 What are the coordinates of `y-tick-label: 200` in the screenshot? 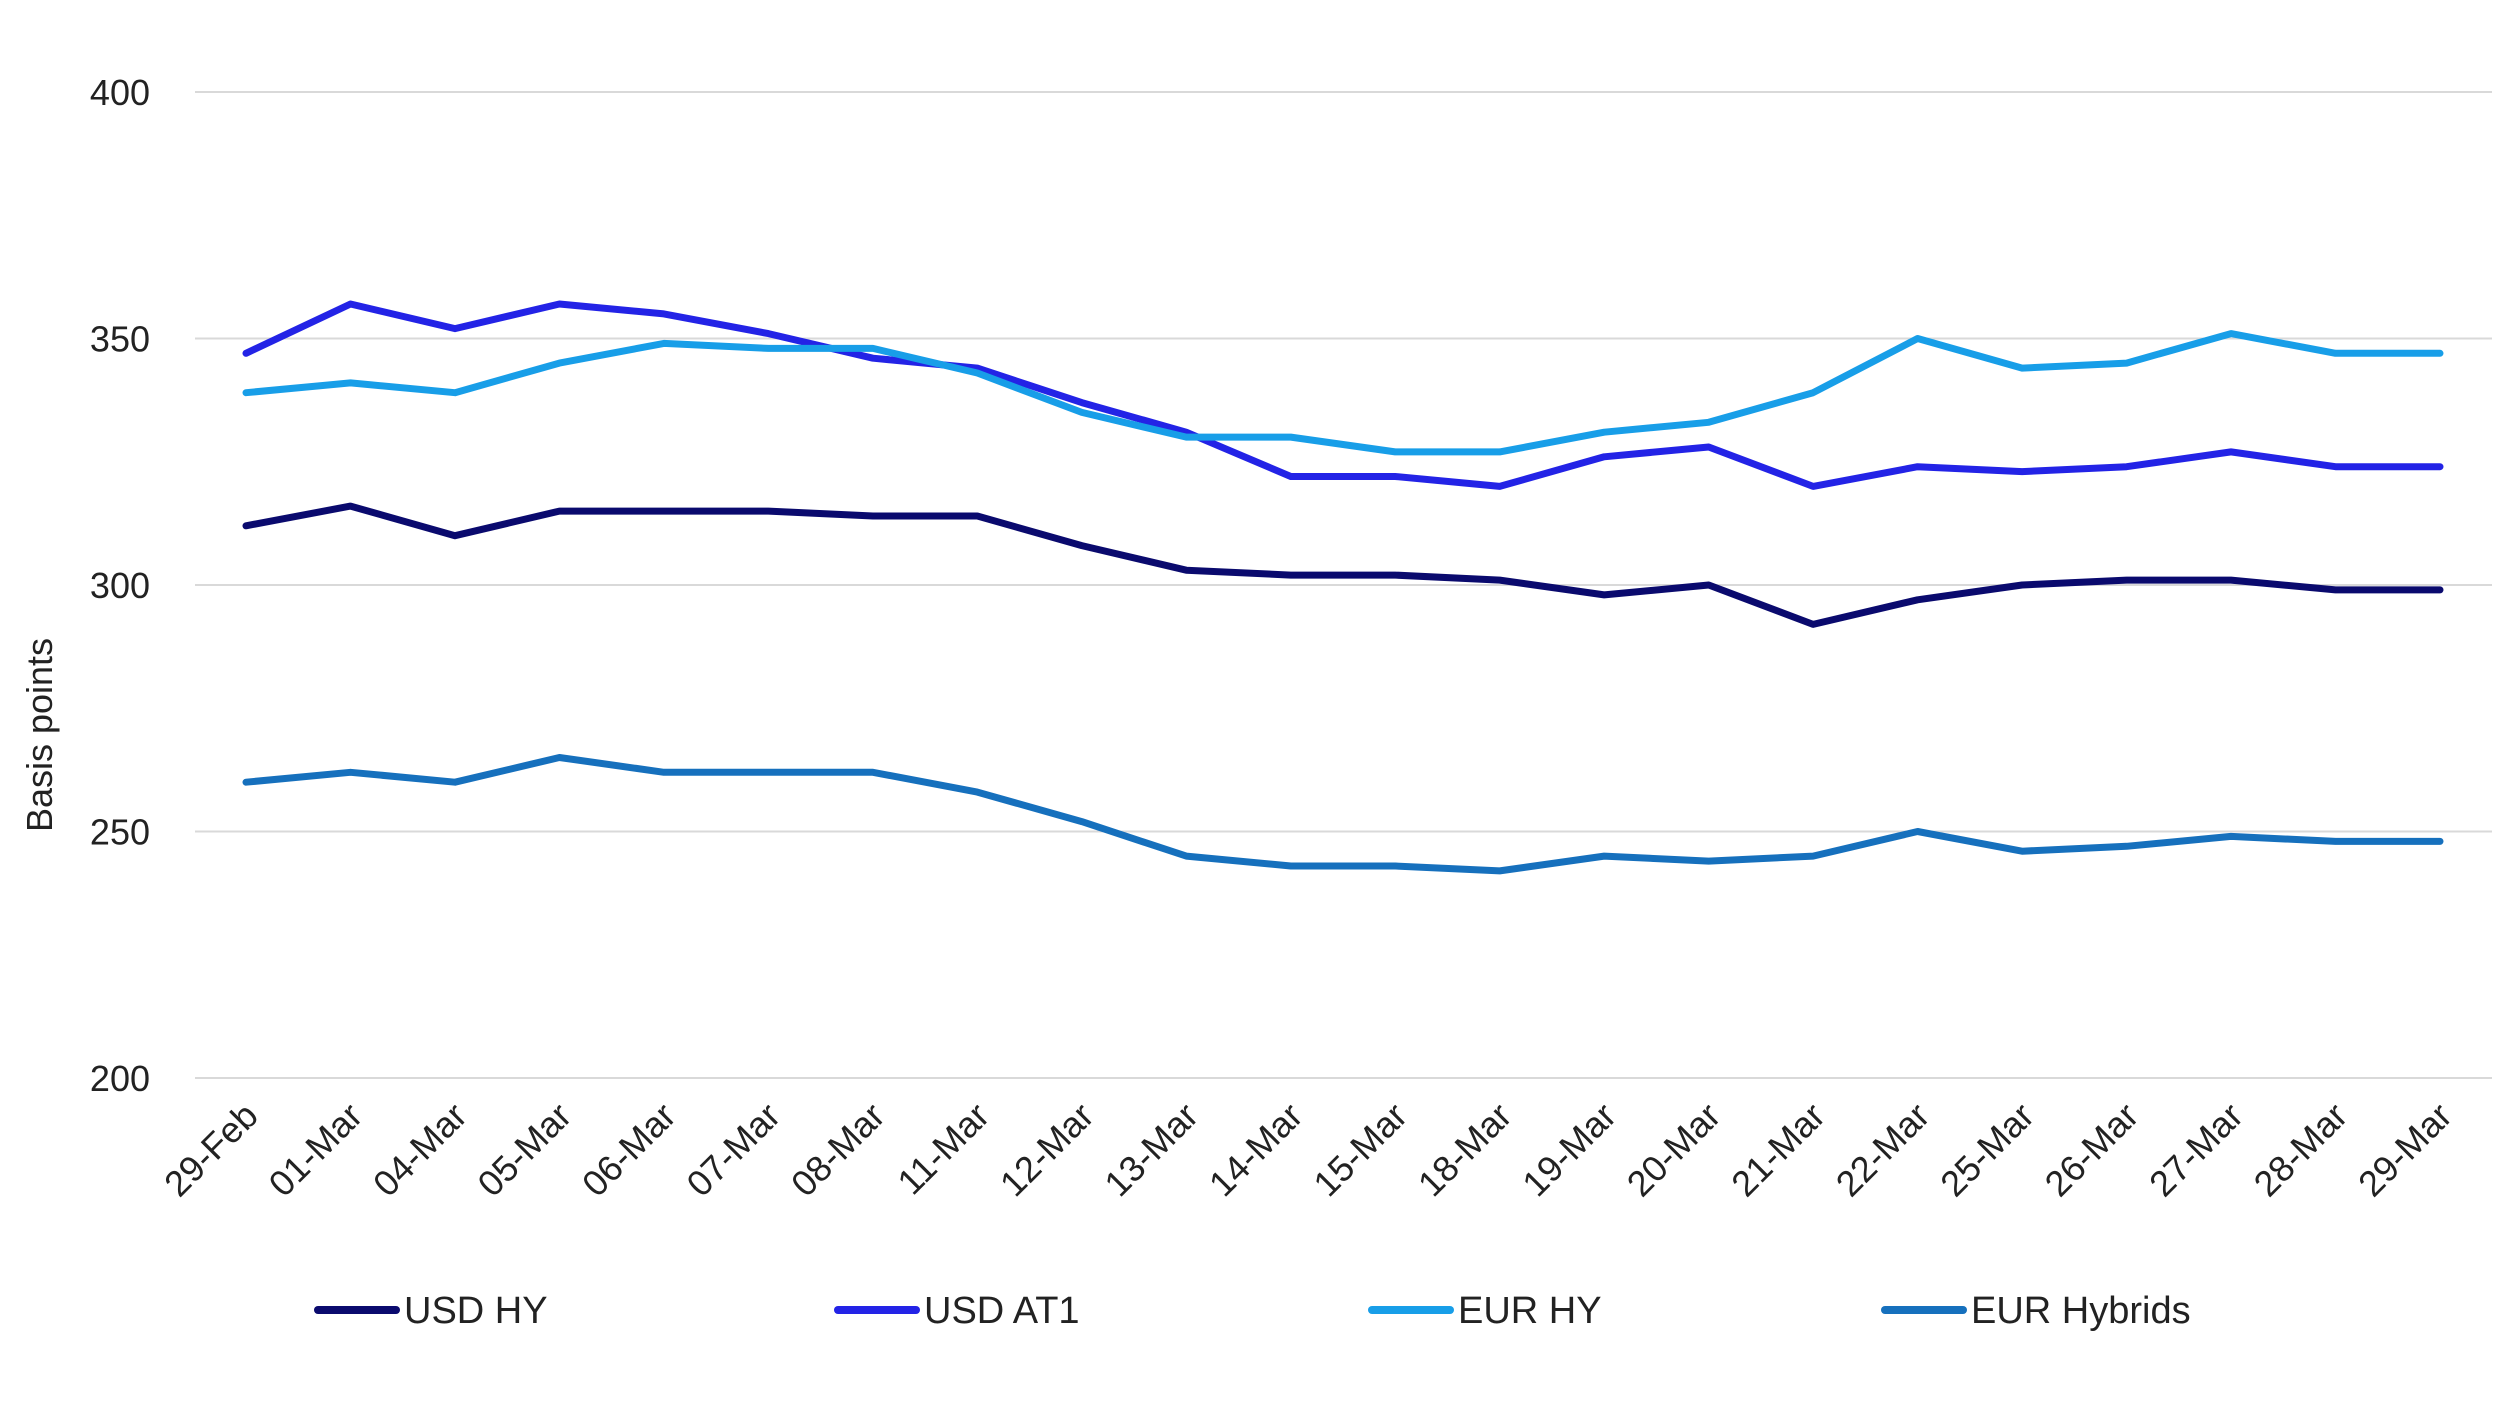 It's located at (120, 1078).